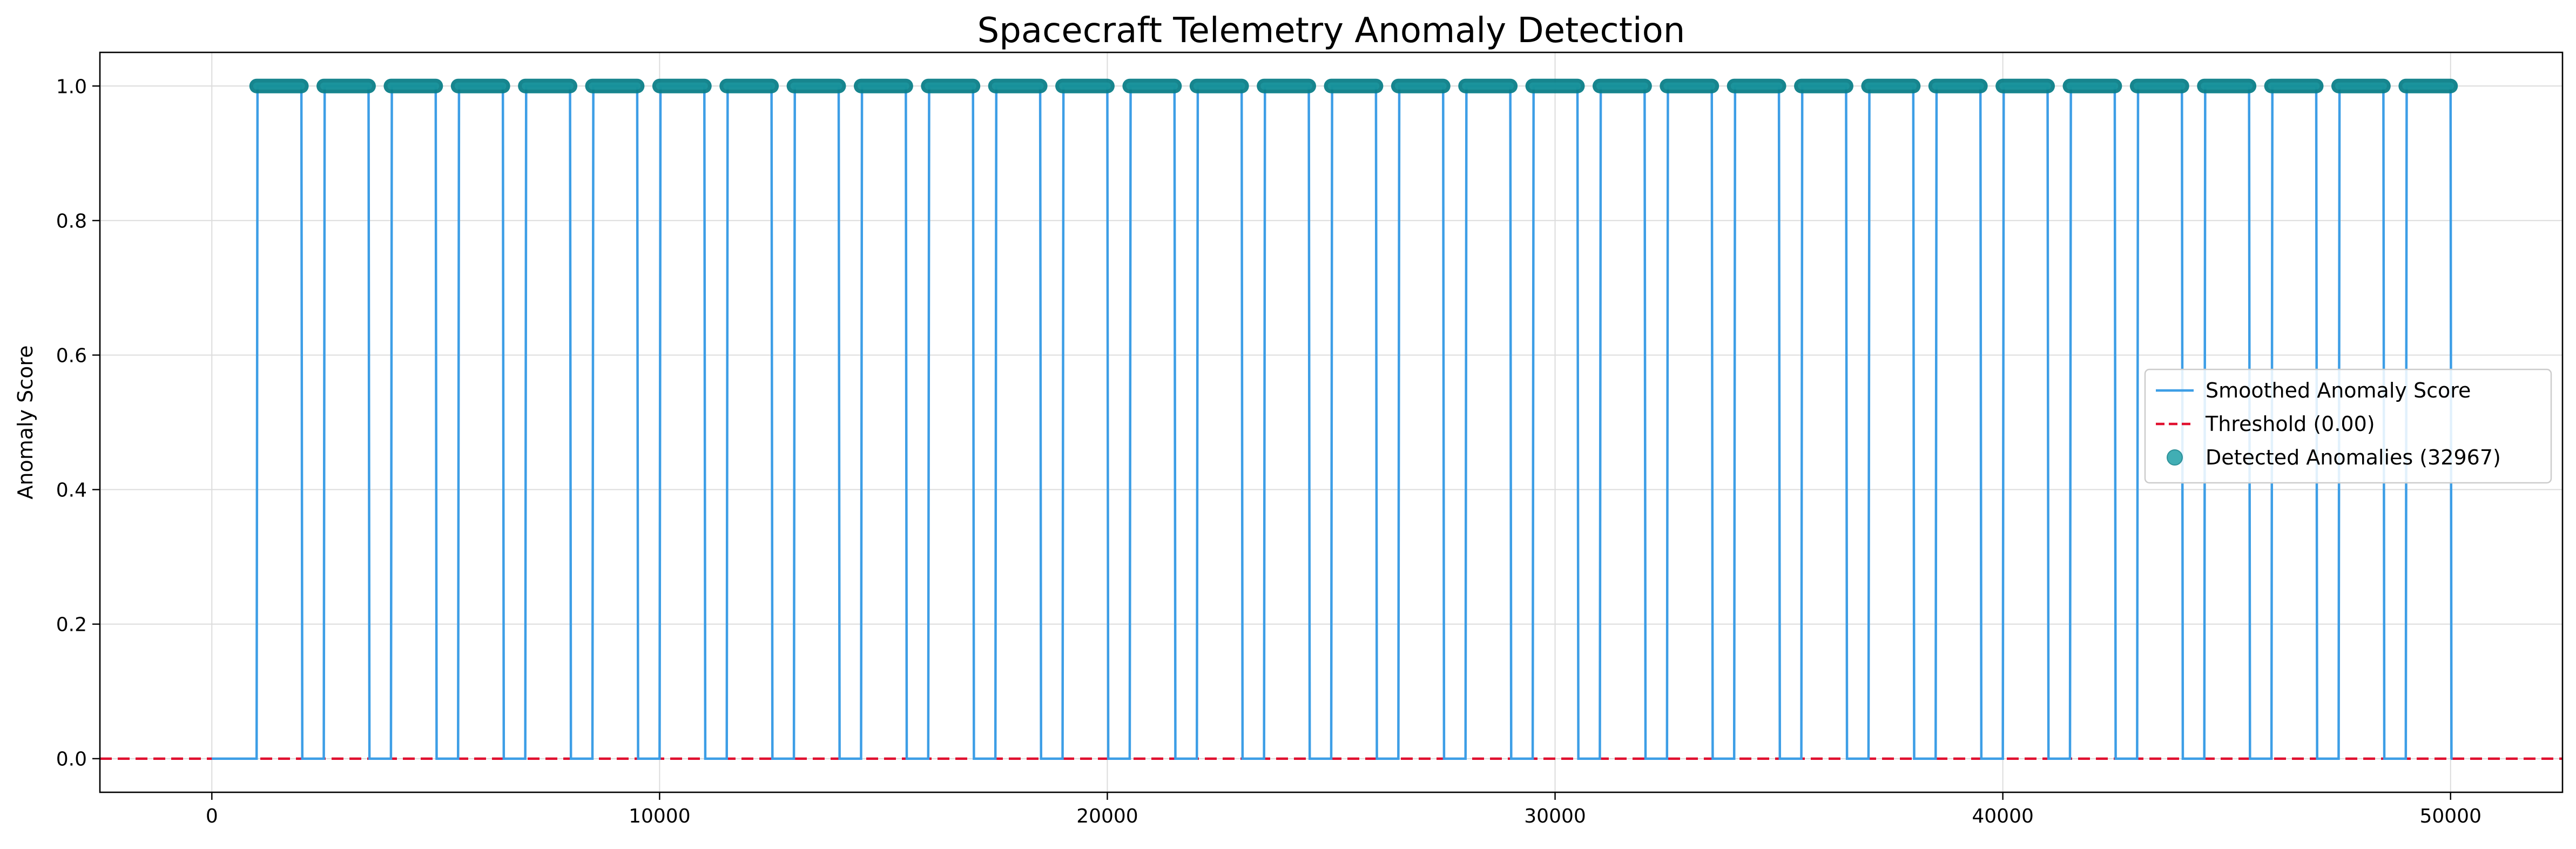  Describe the element at coordinates (2450, 816) in the screenshot. I see `x-tick-label: 50000` at that location.